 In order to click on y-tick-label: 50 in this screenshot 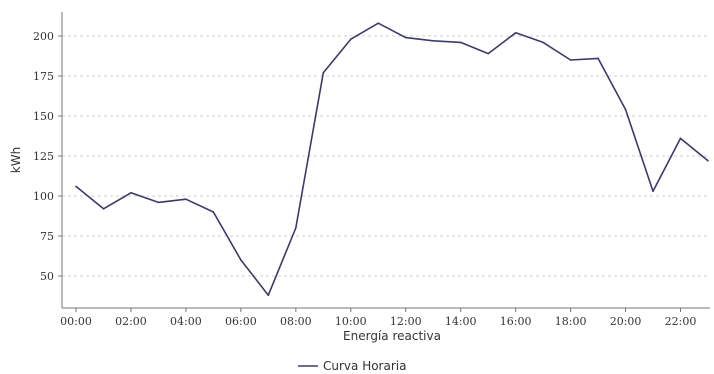, I will do `click(47, 276)`.